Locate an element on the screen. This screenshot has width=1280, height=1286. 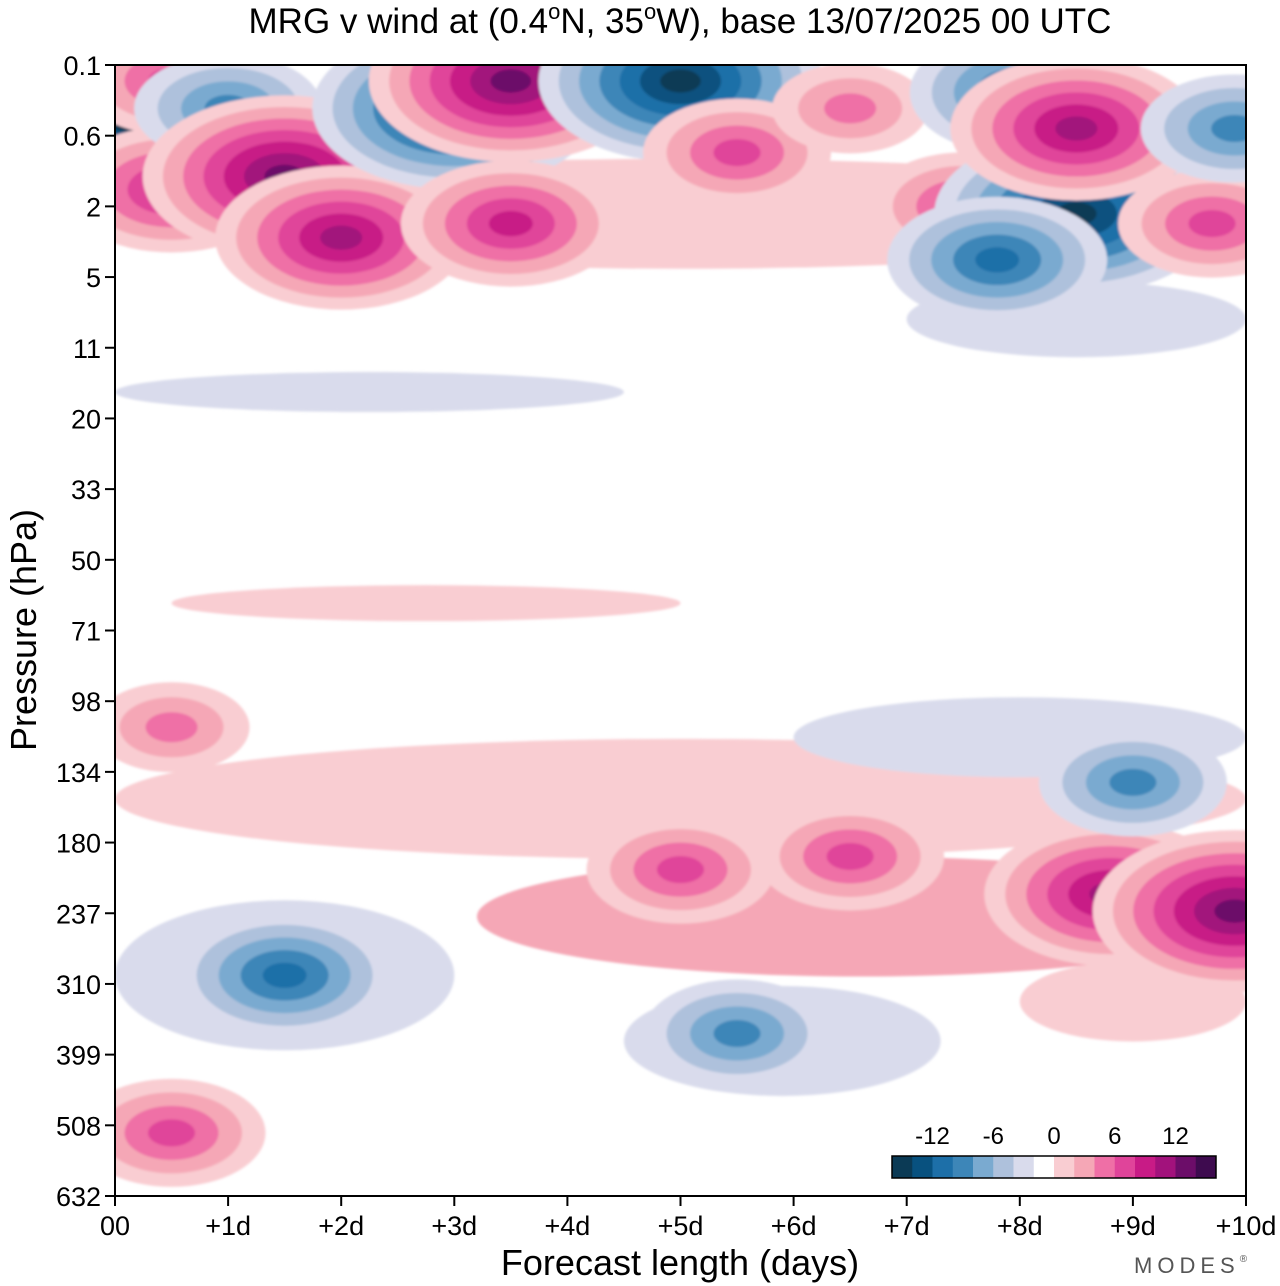
y-tick-label: 50 is located at coordinates (86, 561).